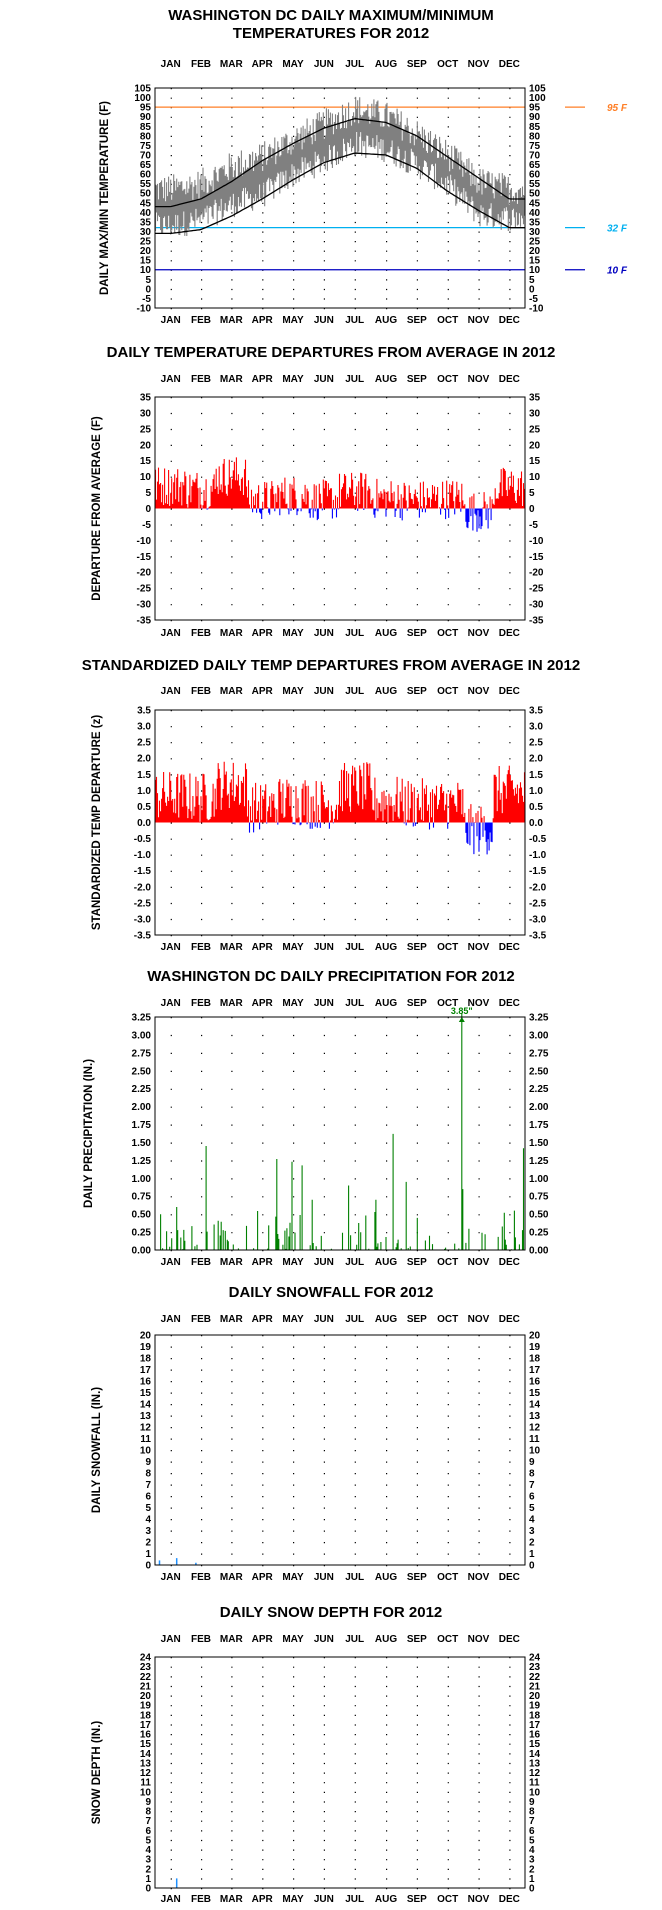  What do you see at coordinates (536, 743) in the screenshot?
I see `y-tick-label-right: 2.5` at bounding box center [536, 743].